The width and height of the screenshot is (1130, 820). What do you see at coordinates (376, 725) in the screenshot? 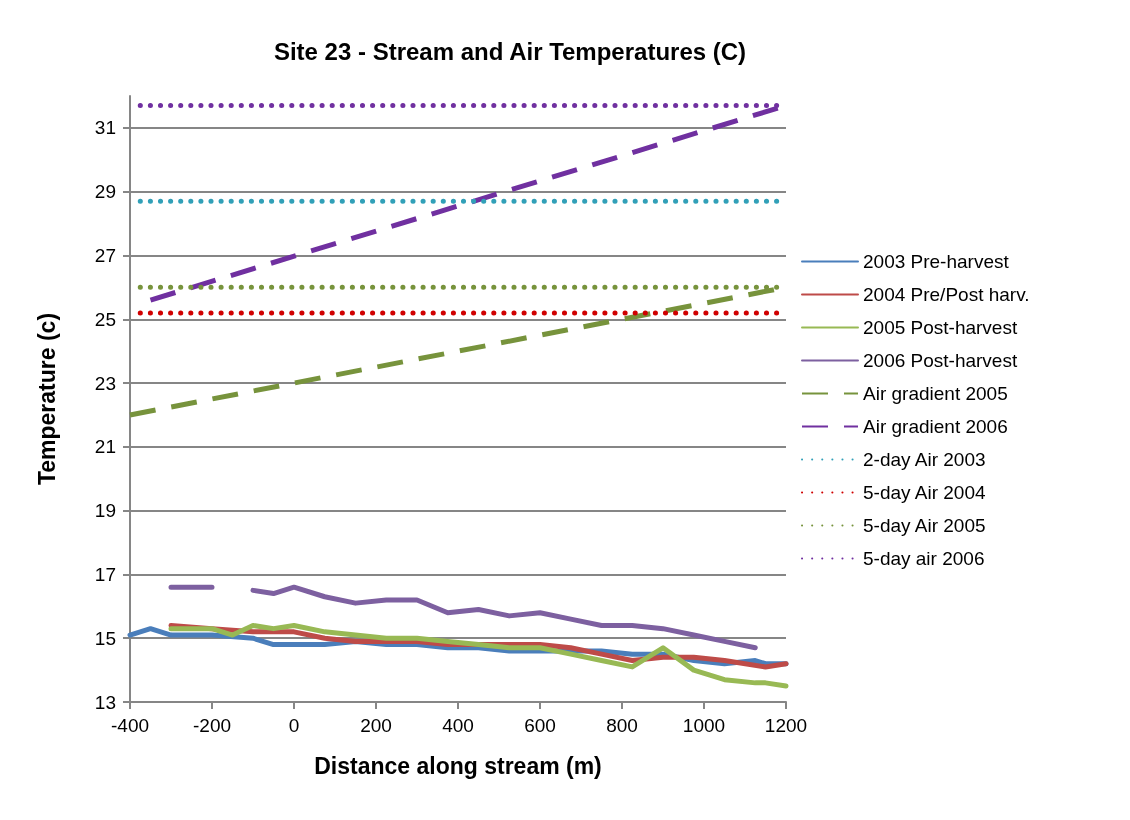
I see `x-tick-label: 200` at bounding box center [376, 725].